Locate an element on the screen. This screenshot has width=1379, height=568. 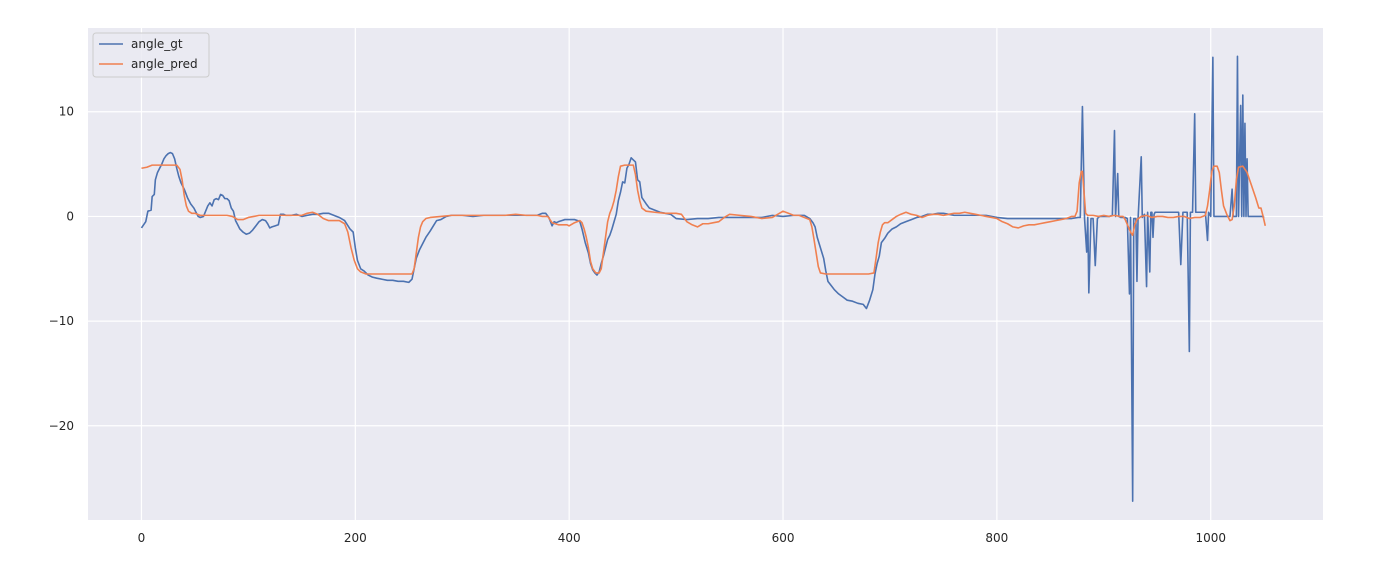
legend: angle_gt angle_pred is located at coordinates (151, 55).